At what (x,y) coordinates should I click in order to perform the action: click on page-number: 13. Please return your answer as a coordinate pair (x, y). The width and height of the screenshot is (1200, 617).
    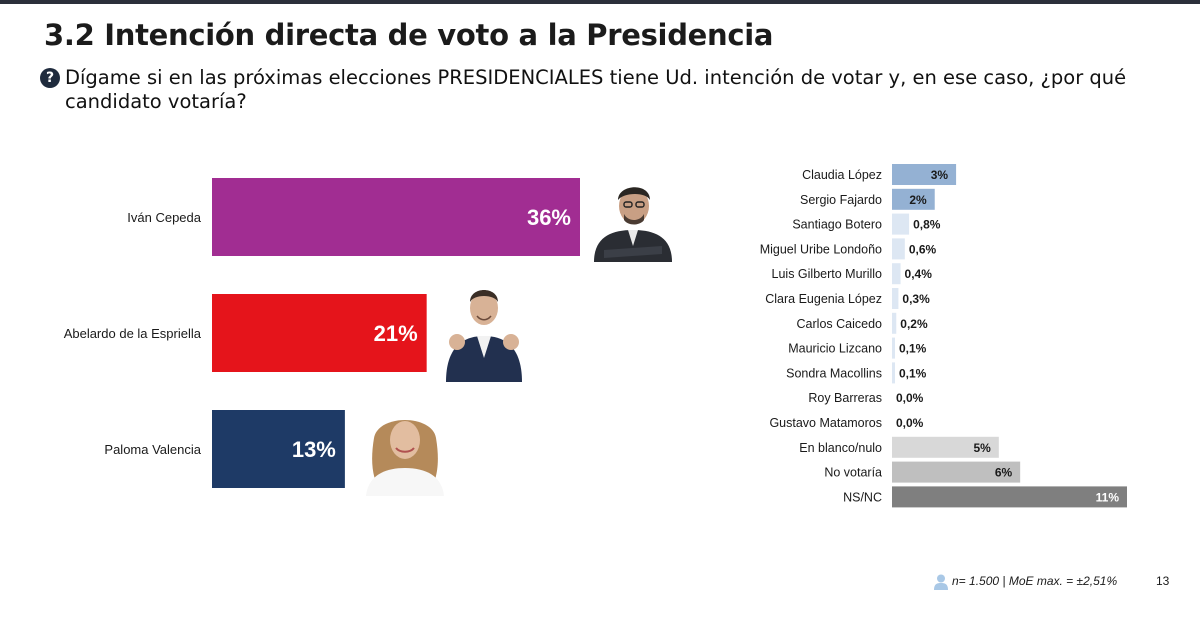
    Looking at the image, I should click on (1163, 581).